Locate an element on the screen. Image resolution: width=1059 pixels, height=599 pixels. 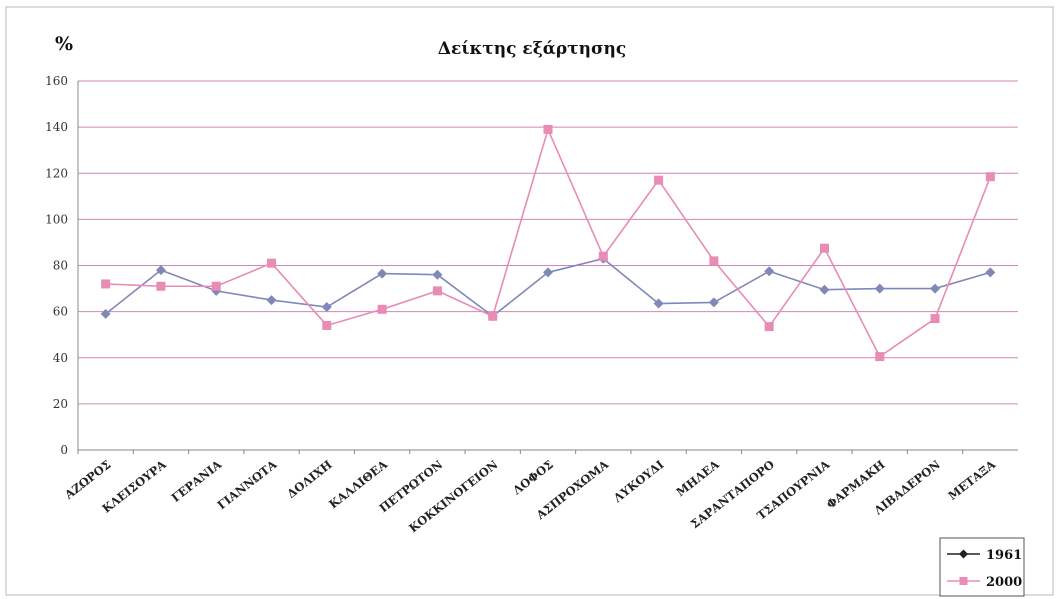
legend-label: 2000 is located at coordinates (1004, 582).